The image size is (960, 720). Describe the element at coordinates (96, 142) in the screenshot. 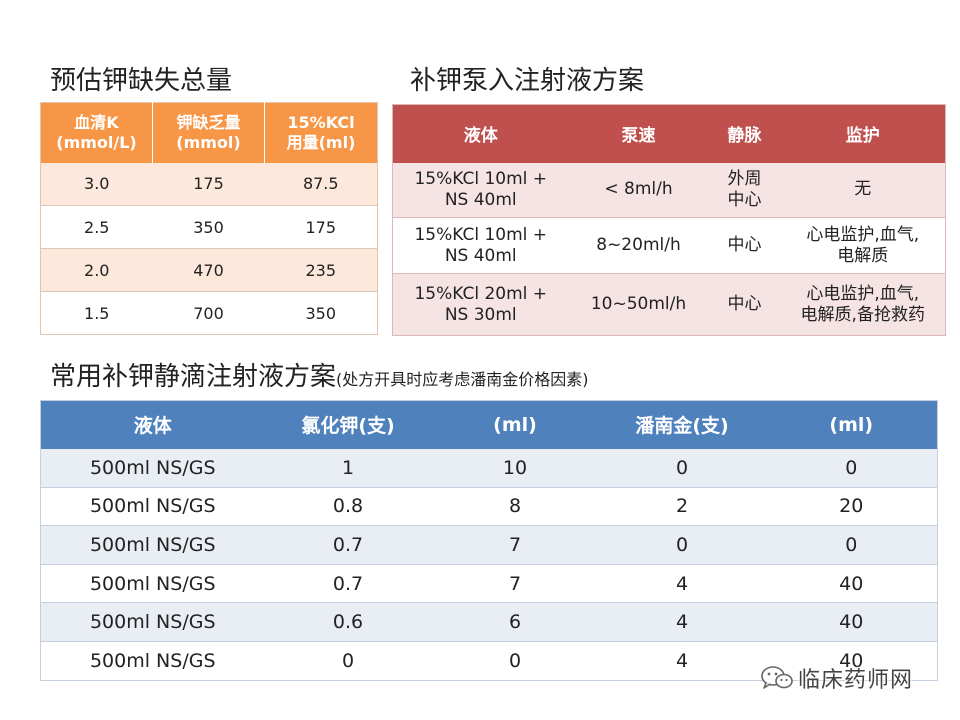

I see `header-line: (mmol/L)` at that location.